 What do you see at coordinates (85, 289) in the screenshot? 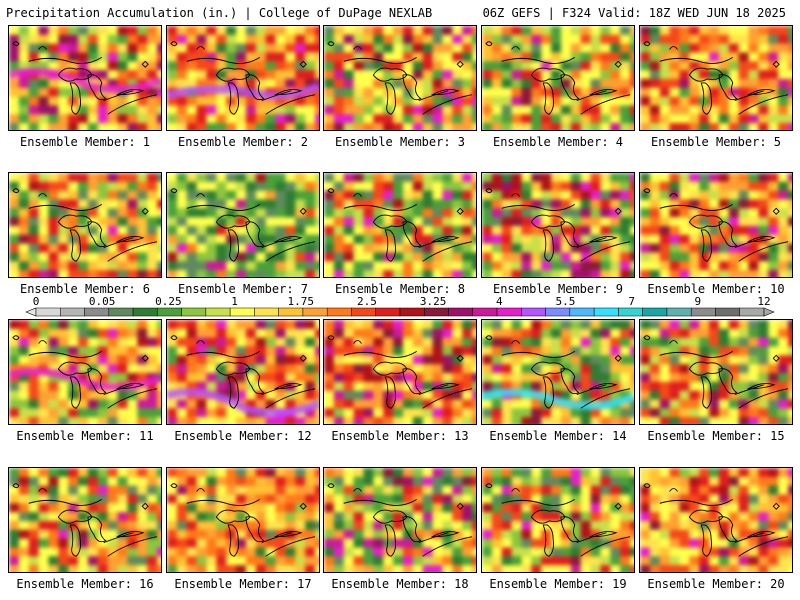
I see `ensemble-member-label: Ensemble Member: 6` at bounding box center [85, 289].